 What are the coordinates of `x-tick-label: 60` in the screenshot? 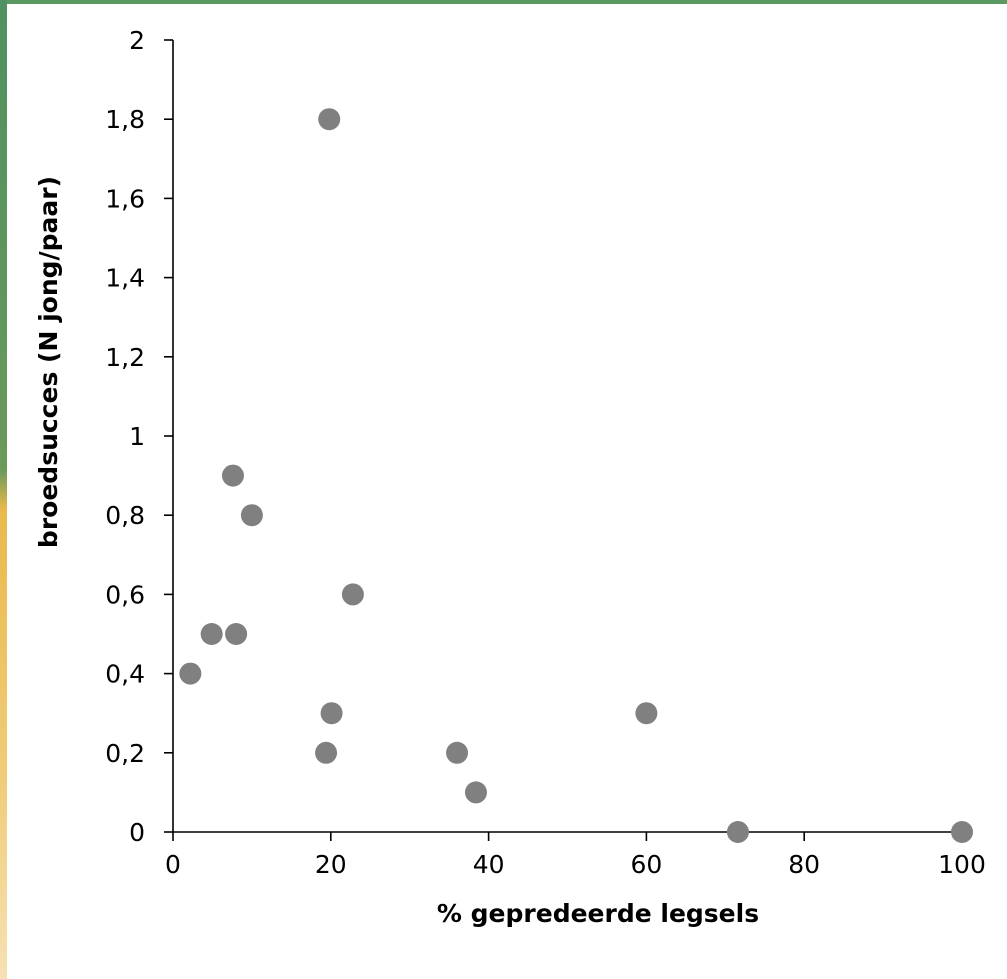 It's located at (646, 864).